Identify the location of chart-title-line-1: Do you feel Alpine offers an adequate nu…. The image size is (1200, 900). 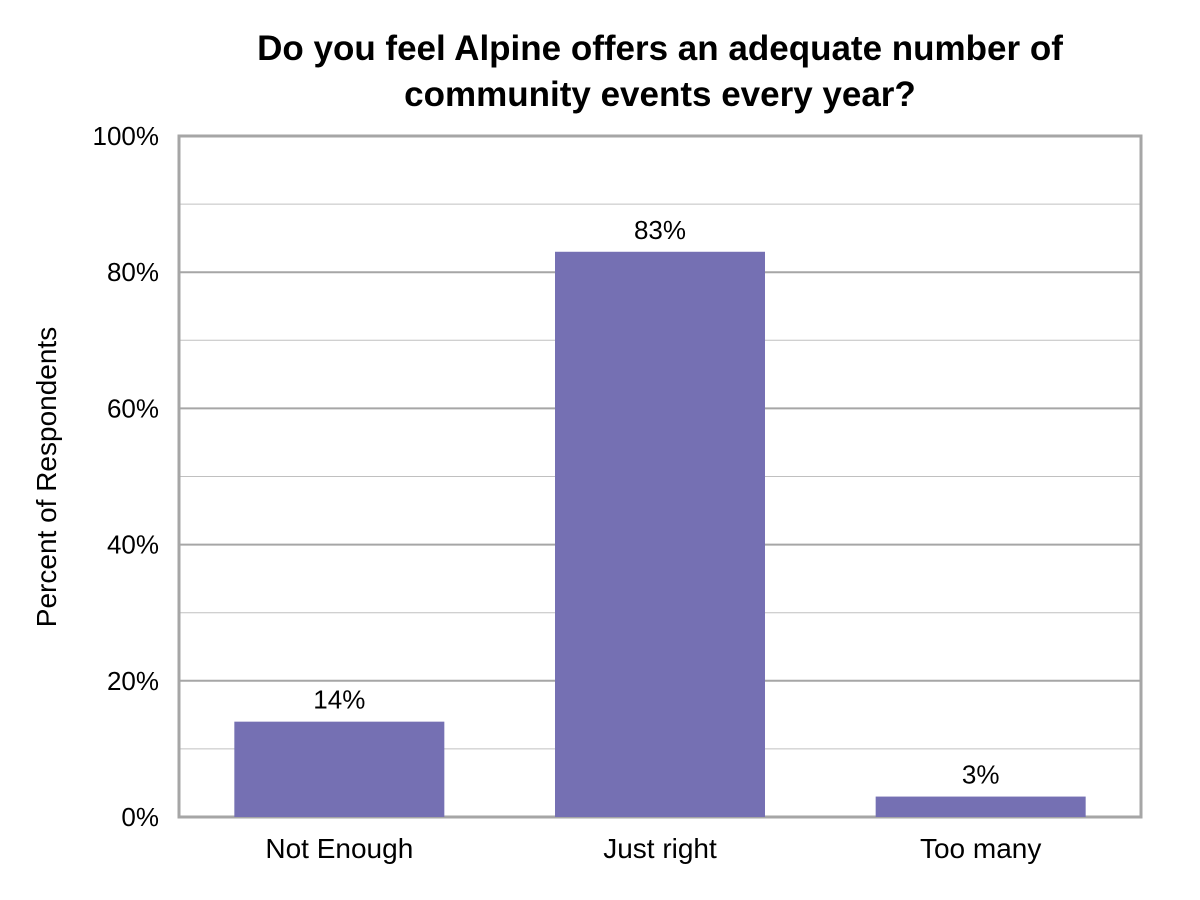
(660, 48).